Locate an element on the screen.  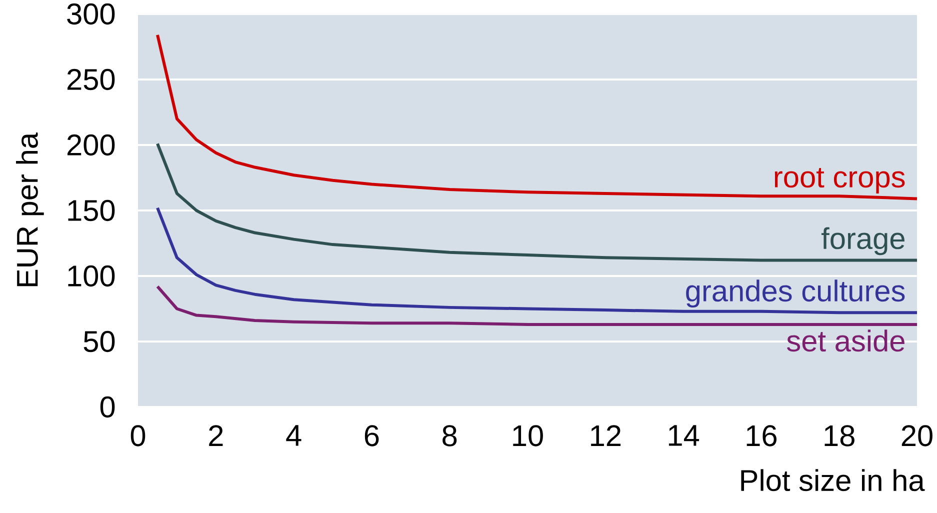
x-tick-label: 20 is located at coordinates (917, 435).